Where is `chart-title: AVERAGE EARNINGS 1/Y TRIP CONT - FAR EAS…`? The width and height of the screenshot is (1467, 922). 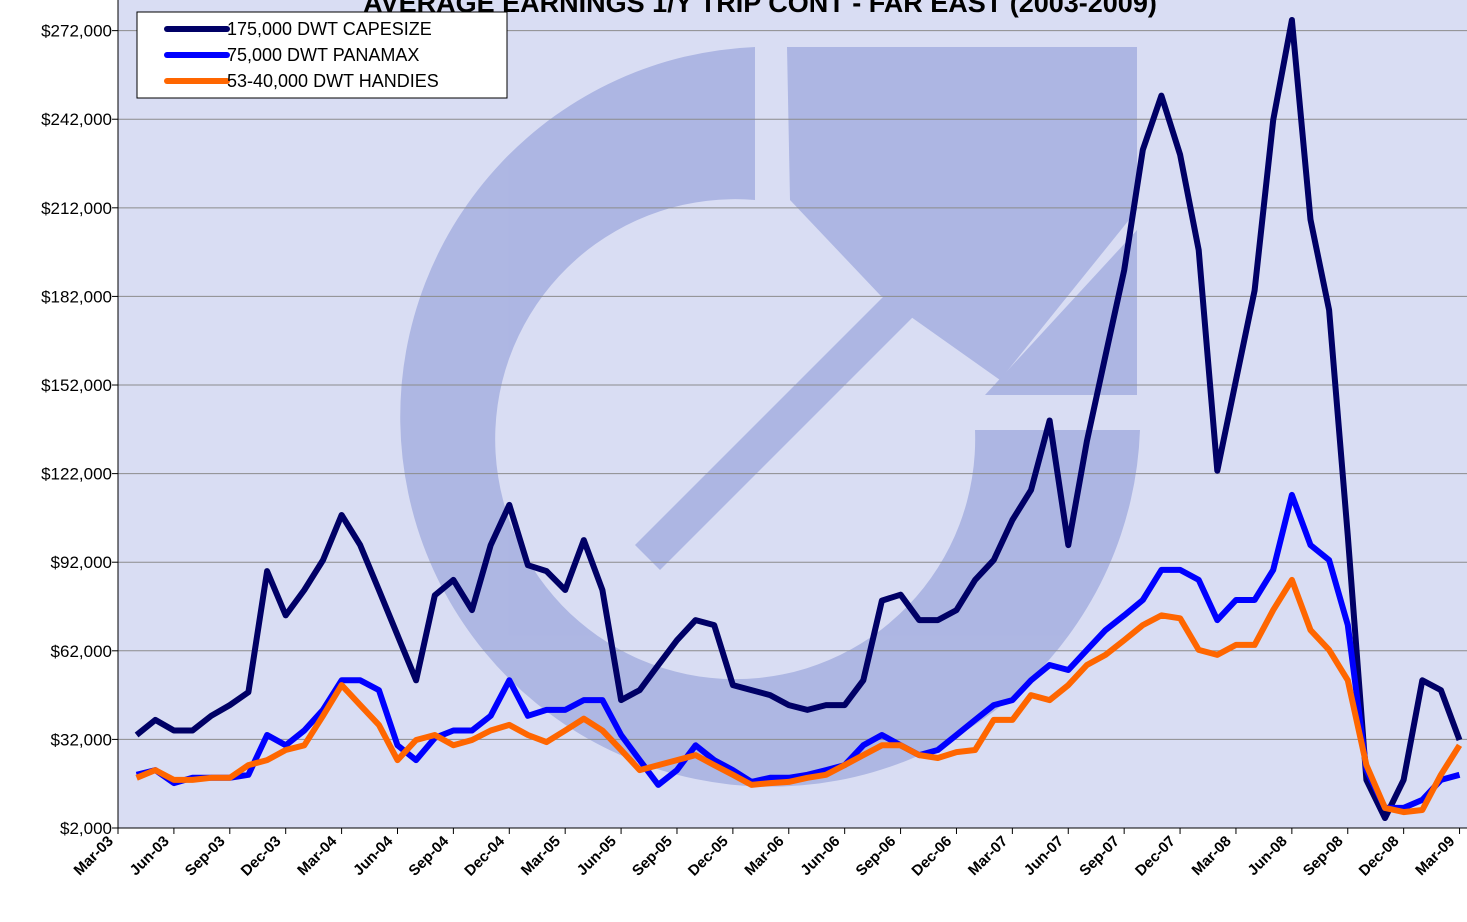
chart-title: AVERAGE EARNINGS 1/Y TRIP CONT - FAR EAS… is located at coordinates (760, 9).